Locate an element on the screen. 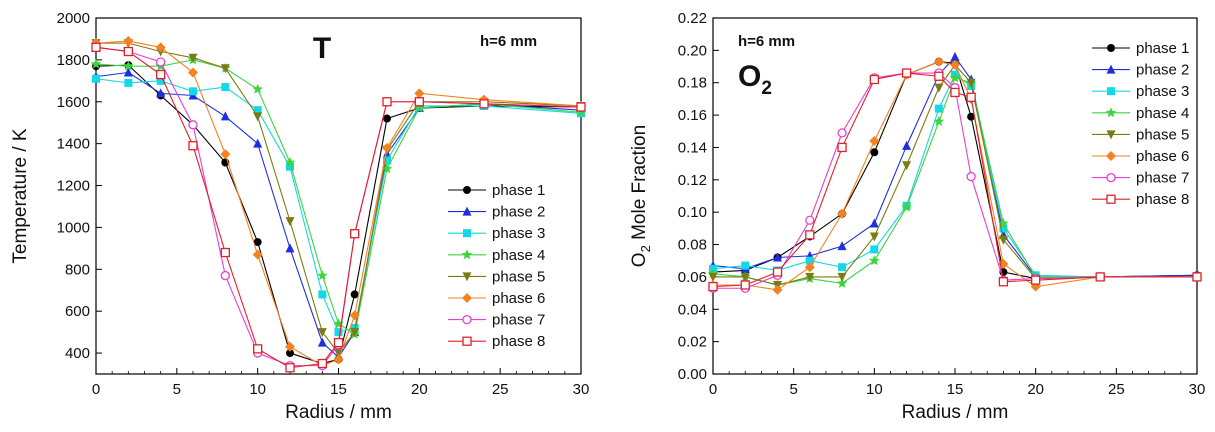 This screenshot has height=432, width=1215. y-tick-label: 400 is located at coordinates (77, 353).